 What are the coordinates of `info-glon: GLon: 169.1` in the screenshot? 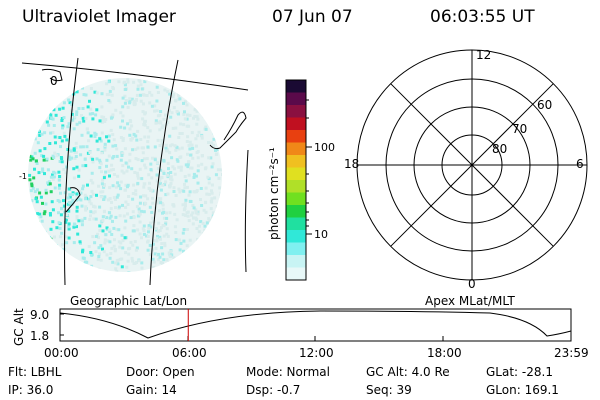 It's located at (522, 390).